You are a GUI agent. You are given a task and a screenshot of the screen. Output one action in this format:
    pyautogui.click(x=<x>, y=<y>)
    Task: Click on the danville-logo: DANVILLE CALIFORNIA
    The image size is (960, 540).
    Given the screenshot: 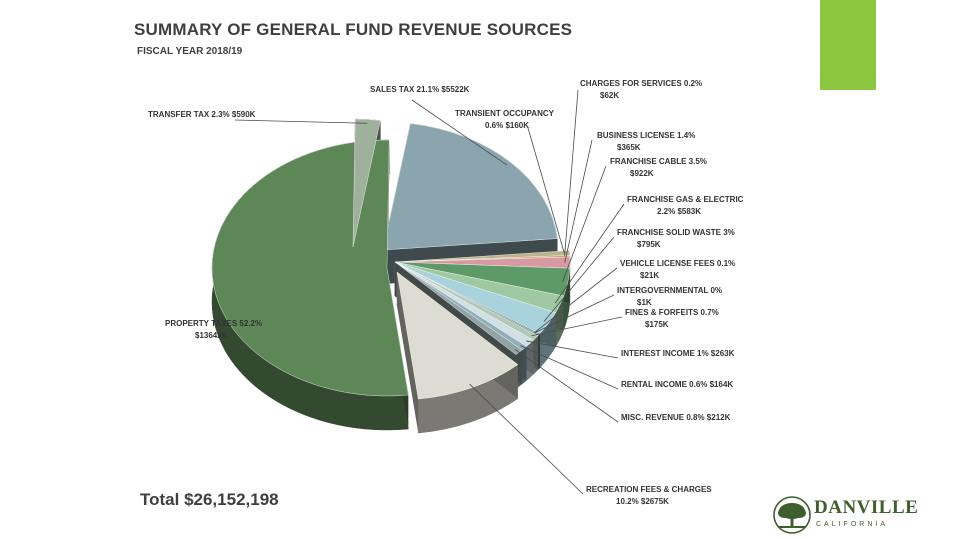 What is the action you would take?
    pyautogui.click(x=847, y=516)
    